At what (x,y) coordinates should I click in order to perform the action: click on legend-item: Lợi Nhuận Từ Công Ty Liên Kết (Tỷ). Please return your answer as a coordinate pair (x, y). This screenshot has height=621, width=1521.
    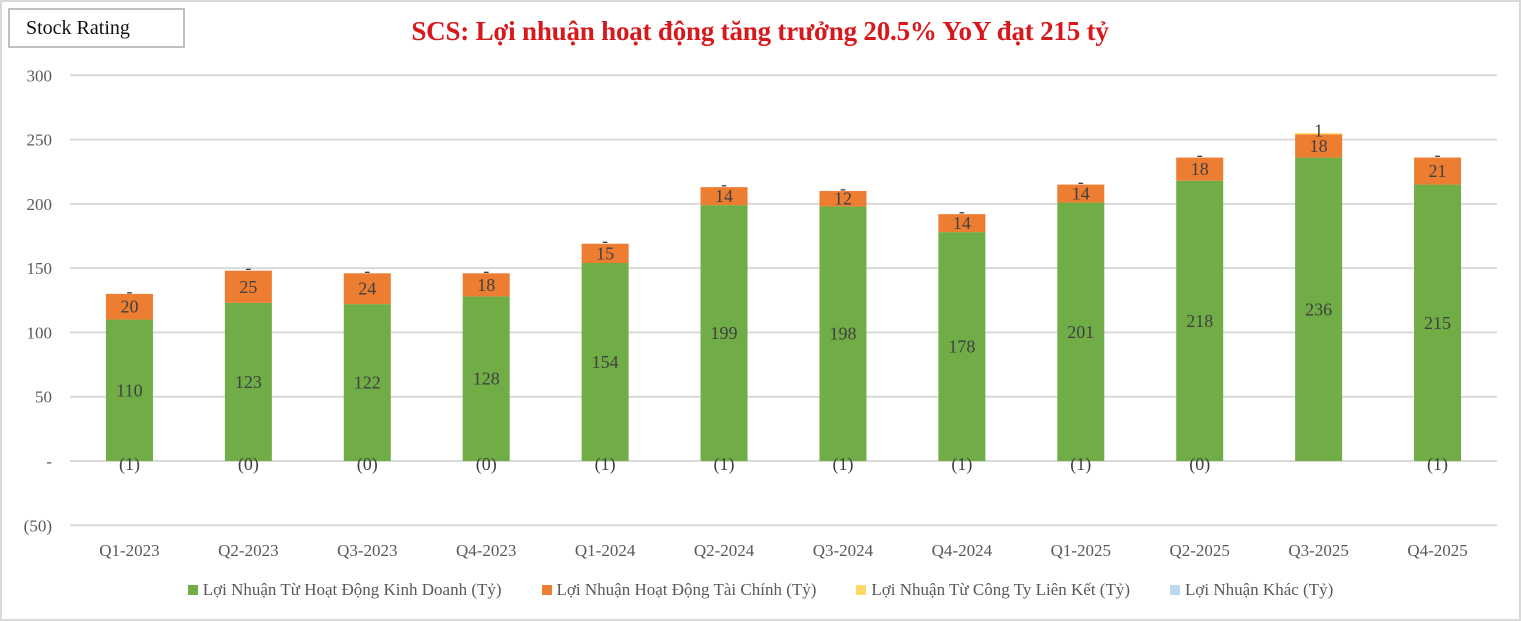
    Looking at the image, I should click on (993, 590).